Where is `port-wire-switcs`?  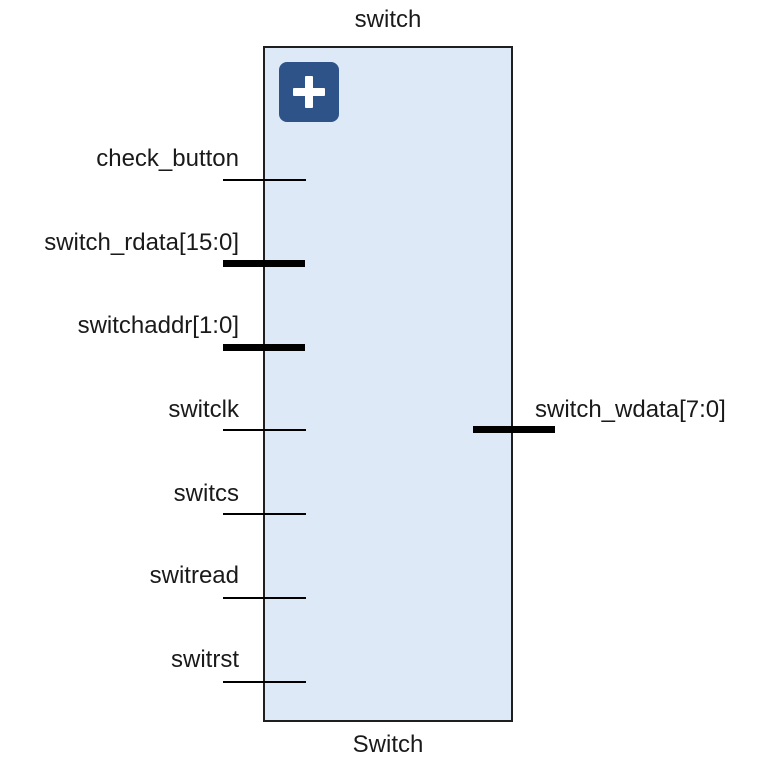 port-wire-switcs is located at coordinates (264, 514).